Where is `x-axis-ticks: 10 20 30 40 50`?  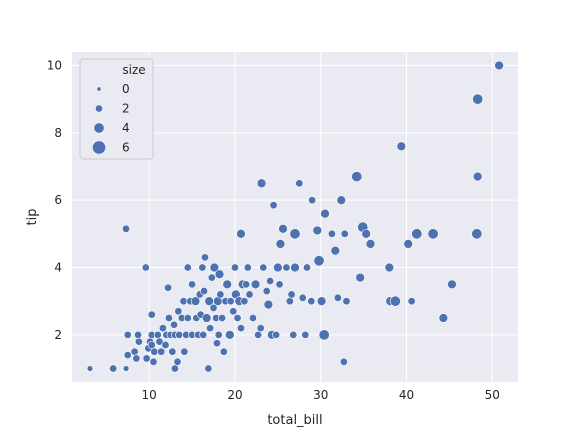 x-axis-ticks: 10 20 30 40 50 is located at coordinates (321, 395).